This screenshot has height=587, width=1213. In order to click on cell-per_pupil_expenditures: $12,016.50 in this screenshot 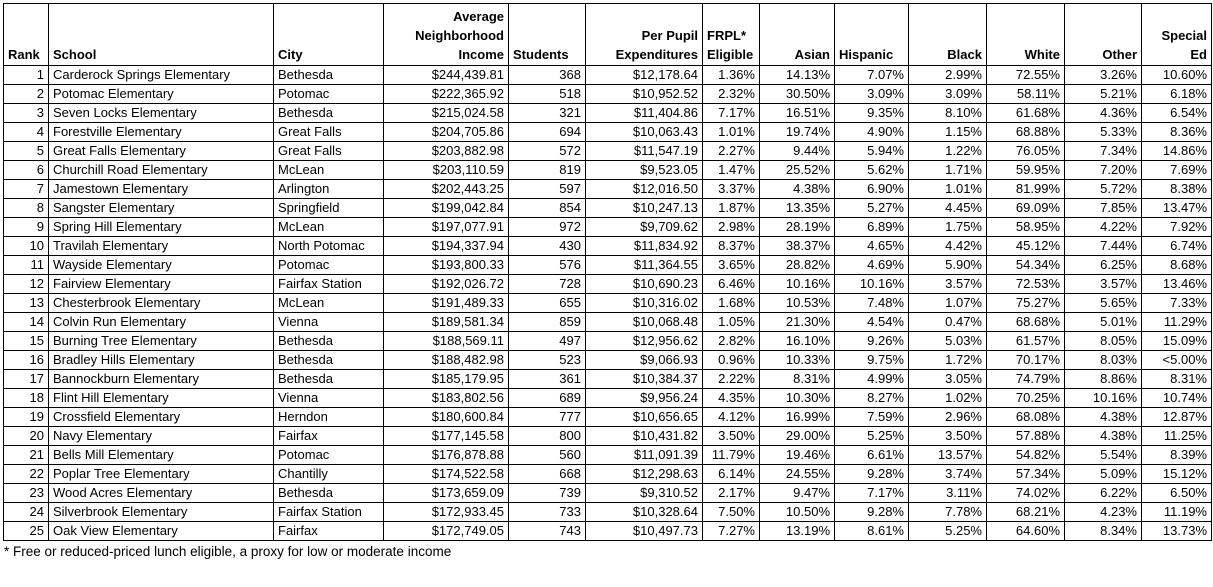, I will do `click(644, 189)`.